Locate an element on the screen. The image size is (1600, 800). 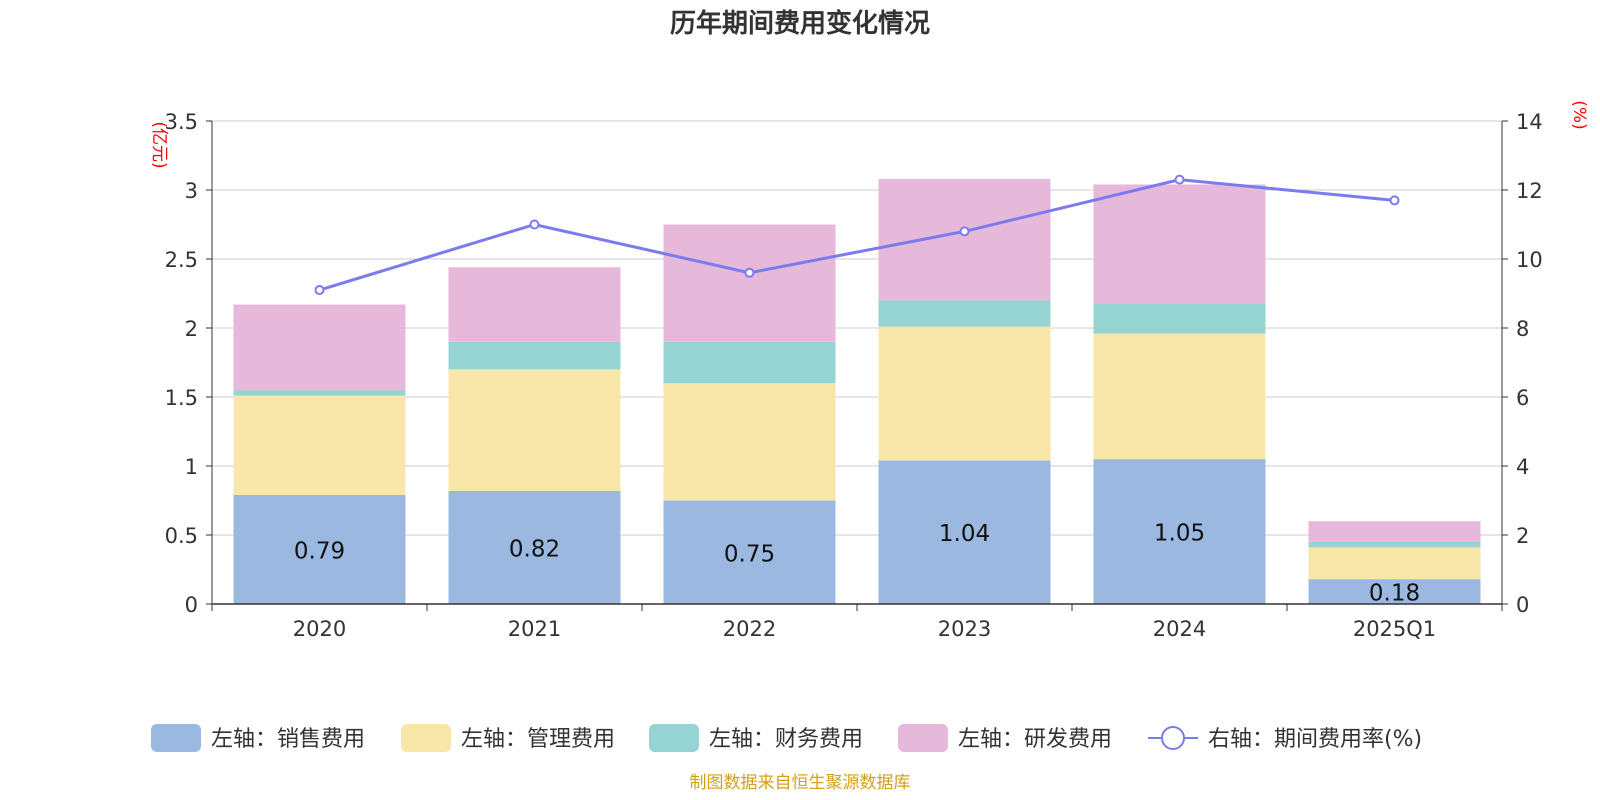
legend-label: 左轴：销售费用 is located at coordinates (288, 739).